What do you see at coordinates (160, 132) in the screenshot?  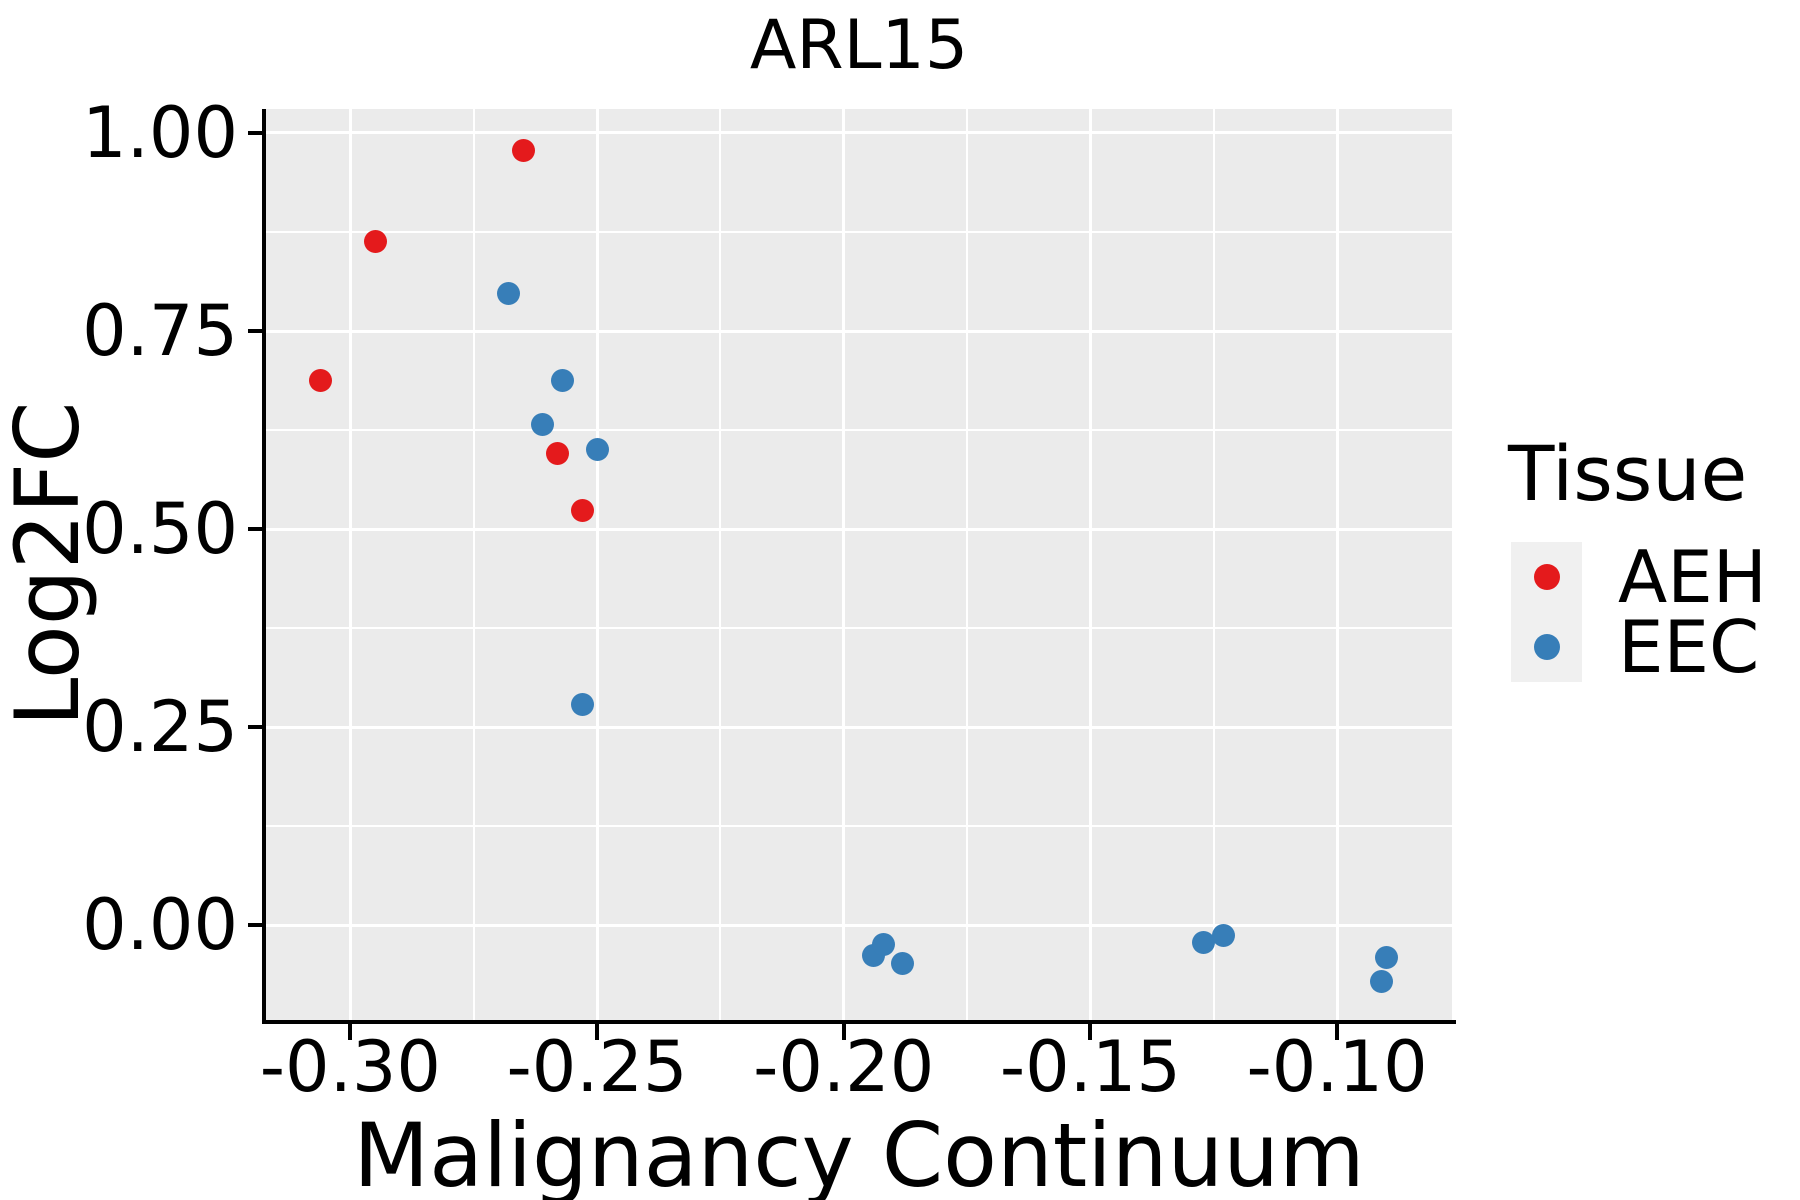 I see `y-tick-label: 1.00` at bounding box center [160, 132].